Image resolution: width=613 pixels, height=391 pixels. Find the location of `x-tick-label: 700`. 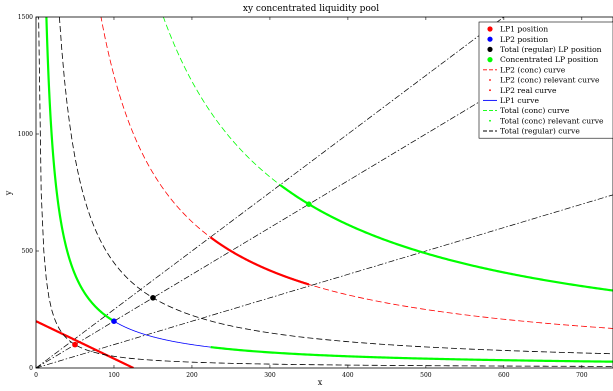

x-tick-label: 700 is located at coordinates (582, 375).